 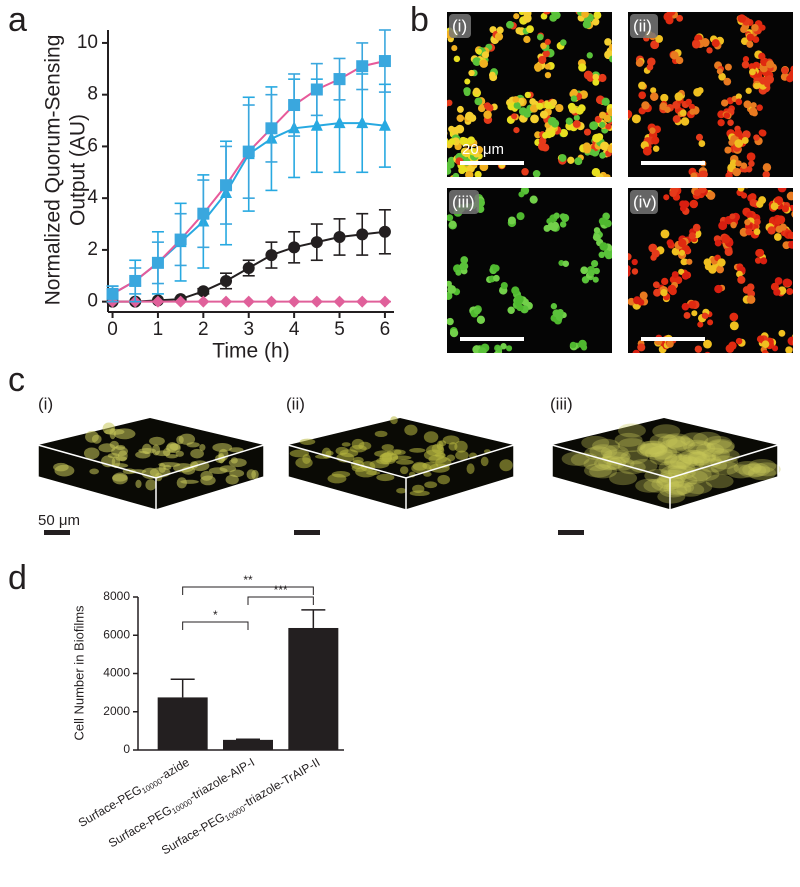 What do you see at coordinates (401, 477) in the screenshot?
I see `box-edge` at bounding box center [401, 477].